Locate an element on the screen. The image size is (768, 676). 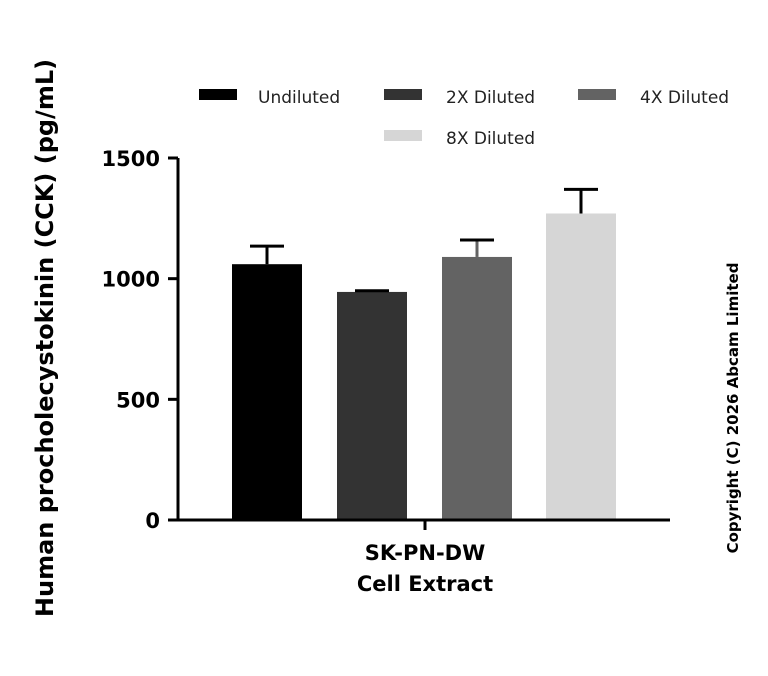
y-axis-ticks: 0 500 1000 1500 is located at coordinates (140, 340).